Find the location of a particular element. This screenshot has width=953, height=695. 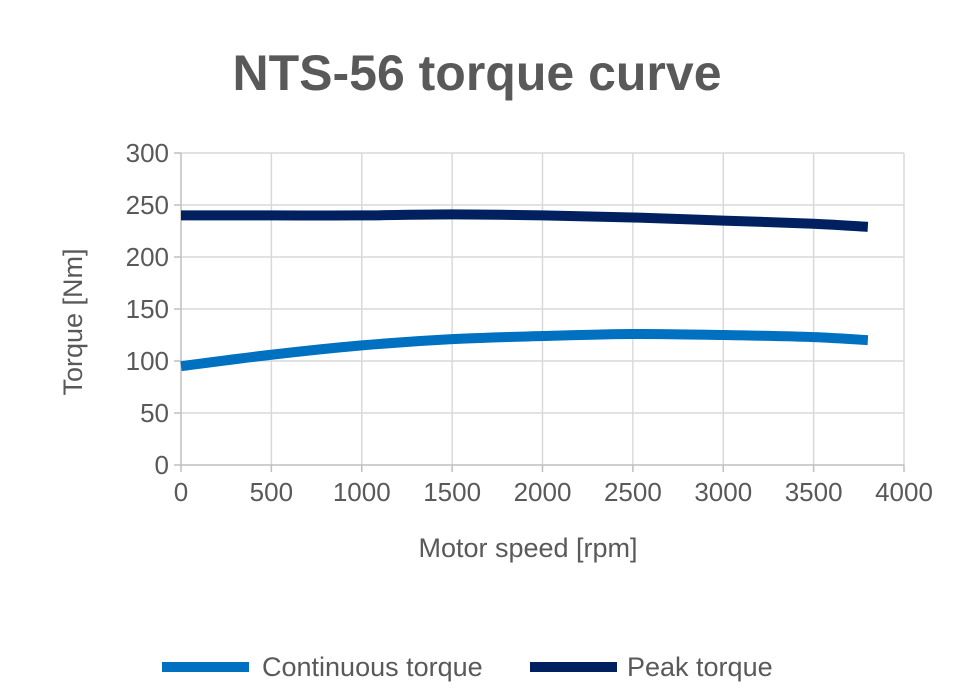

series-line-continuous-torque is located at coordinates (524, 350).